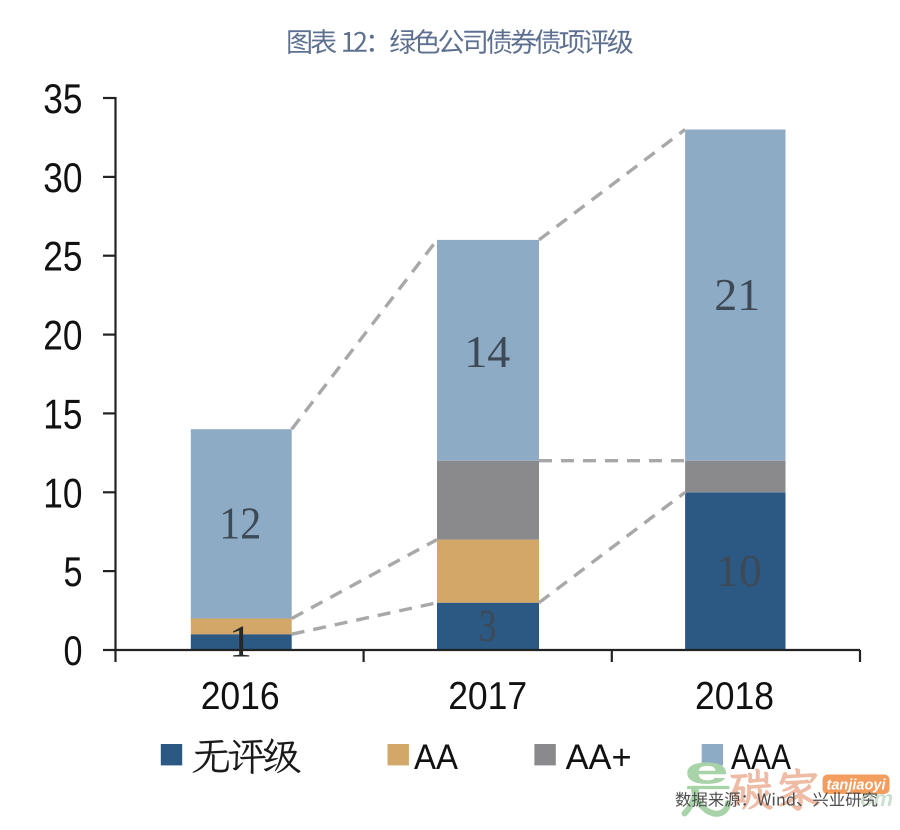 This screenshot has width=900, height=830. Describe the element at coordinates (62, 98) in the screenshot. I see `svg-text: 35` at that location.